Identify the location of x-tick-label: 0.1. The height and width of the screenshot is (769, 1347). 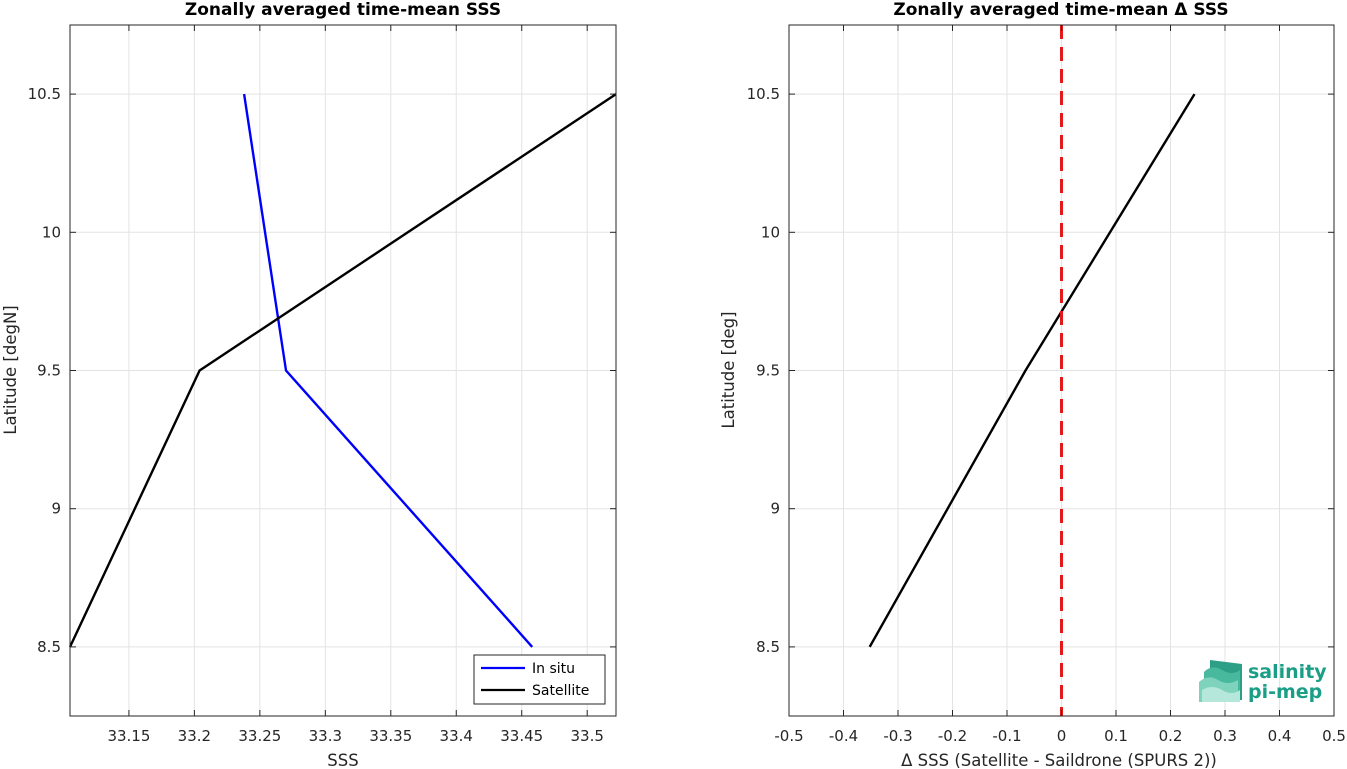
(1116, 736).